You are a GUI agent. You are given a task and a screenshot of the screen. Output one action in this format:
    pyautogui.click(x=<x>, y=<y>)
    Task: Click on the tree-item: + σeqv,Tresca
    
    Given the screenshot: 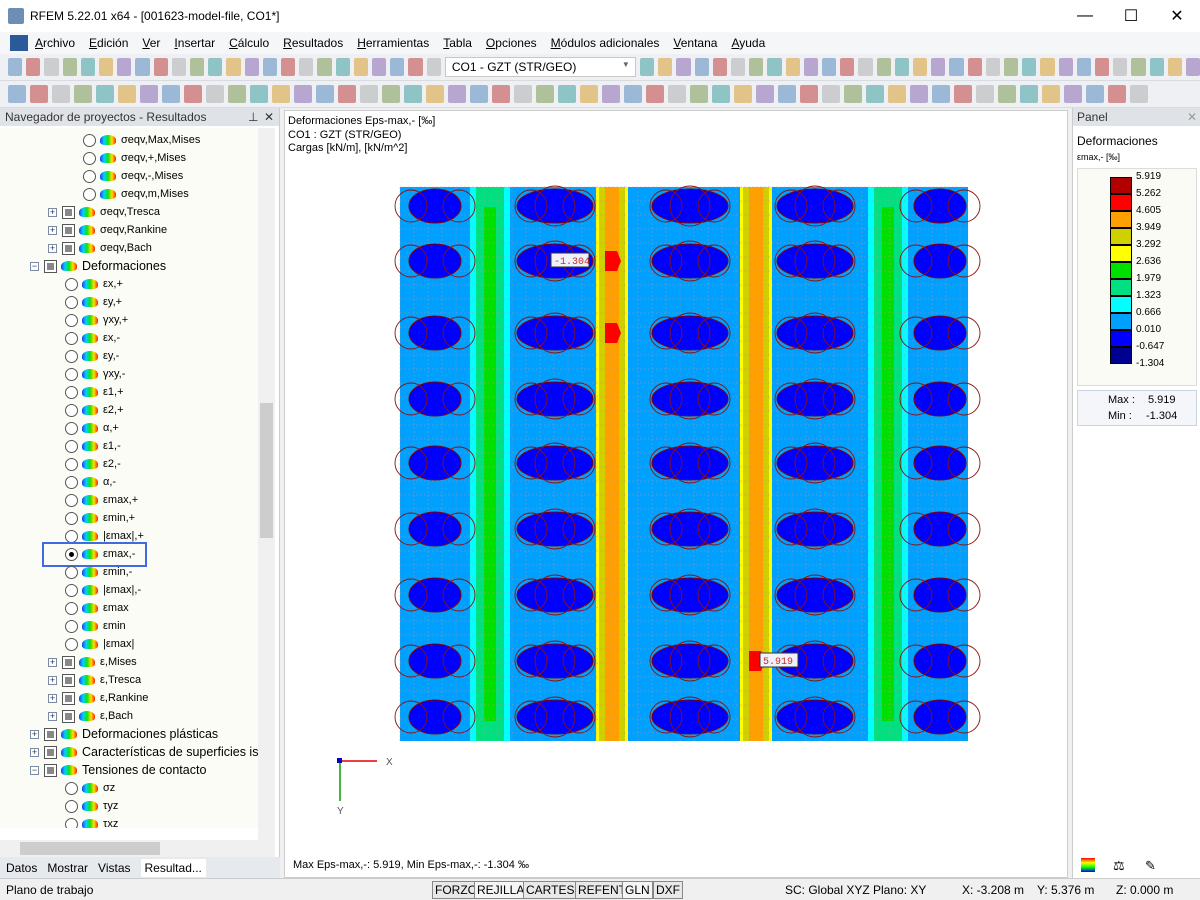 What is the action you would take?
    pyautogui.click(x=104, y=212)
    